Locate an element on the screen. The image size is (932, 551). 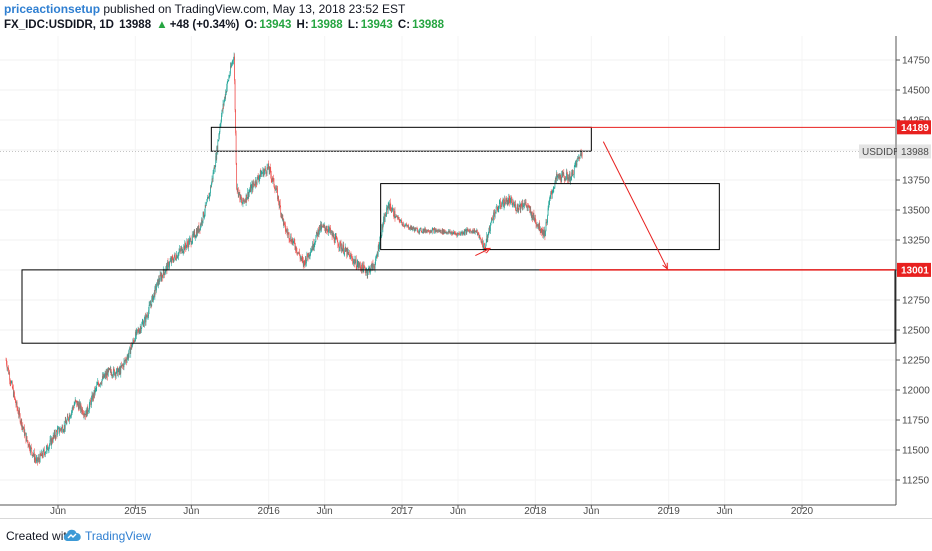
y-tick-label: 11500 is located at coordinates (916, 451).